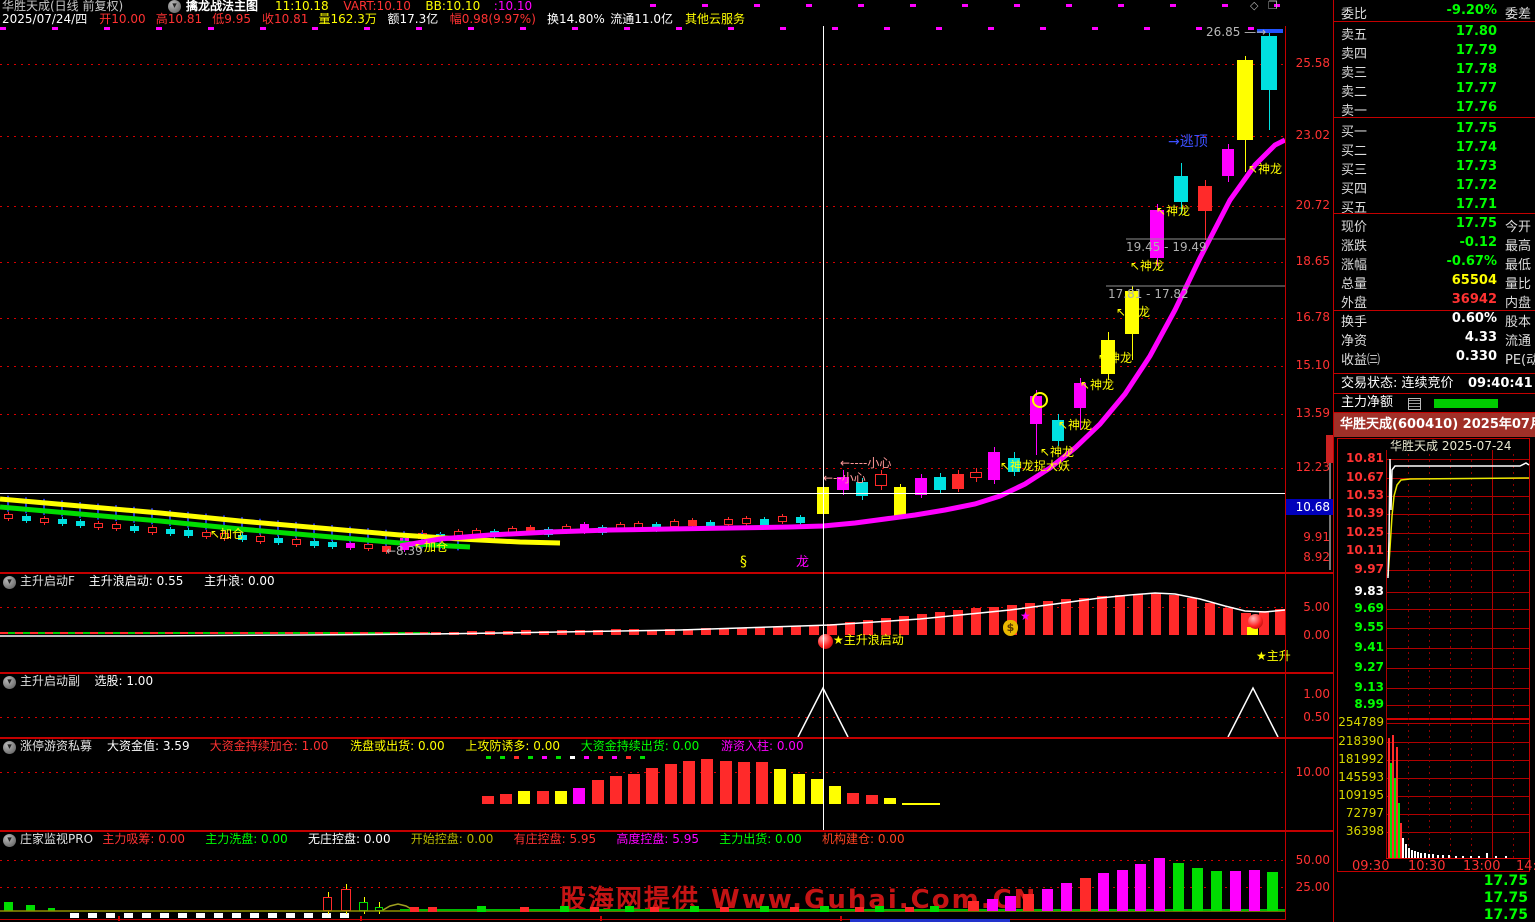 Image resolution: width=1535 pixels, height=922 pixels. I want to click on scrollbar-thumb, so click(1329, 449).